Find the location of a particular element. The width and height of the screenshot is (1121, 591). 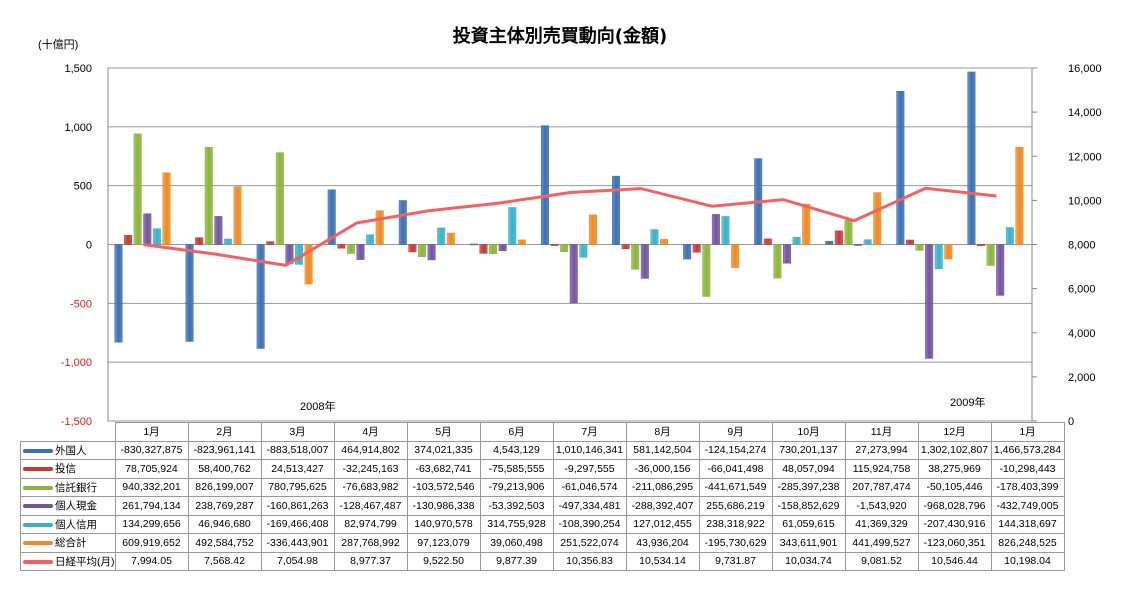

data-cell: 238,769,287 is located at coordinates (224, 506).